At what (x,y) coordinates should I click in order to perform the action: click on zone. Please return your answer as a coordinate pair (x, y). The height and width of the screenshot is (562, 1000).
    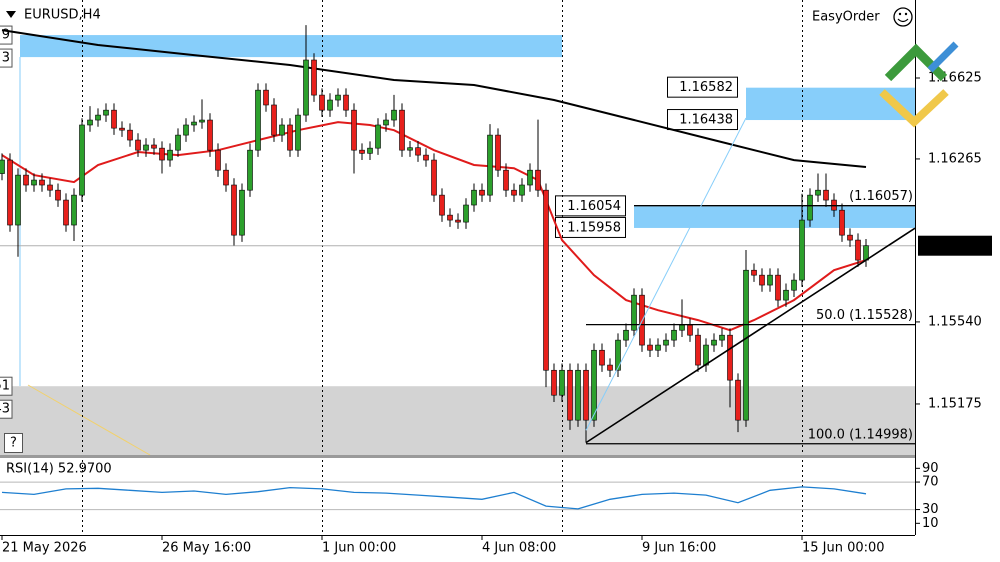
    Looking at the image, I should click on (774, 217).